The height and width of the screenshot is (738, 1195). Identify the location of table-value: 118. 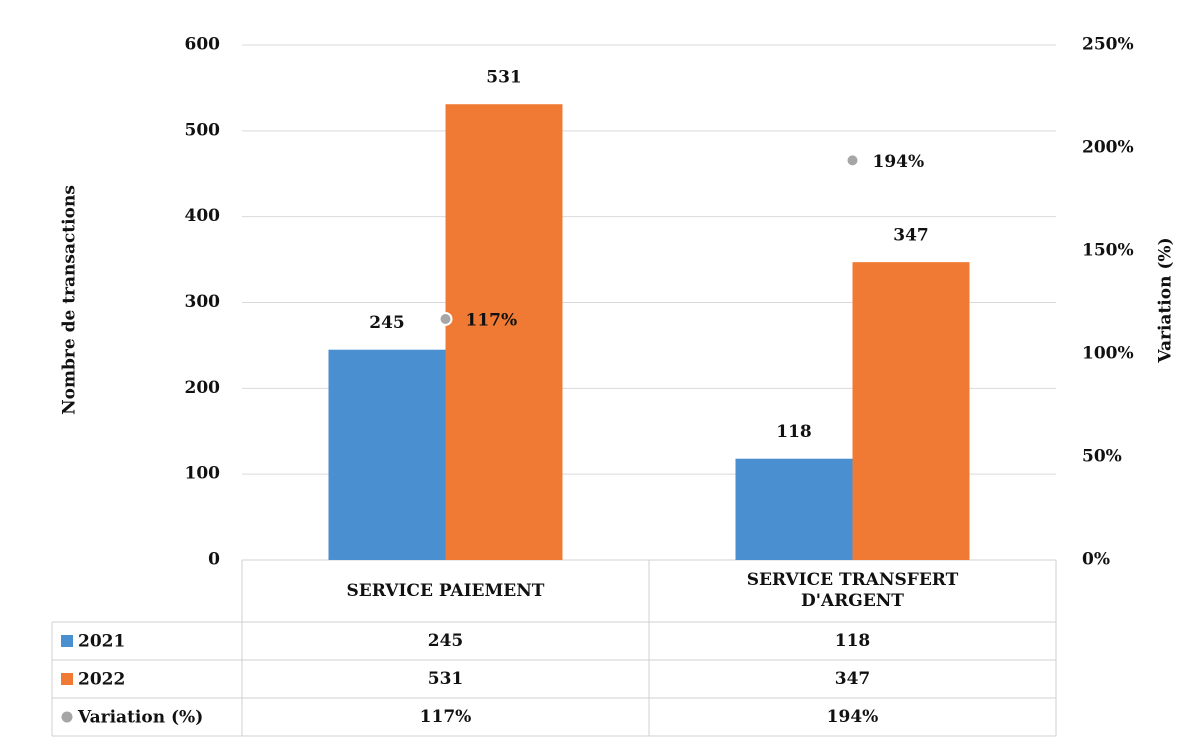
(852, 640).